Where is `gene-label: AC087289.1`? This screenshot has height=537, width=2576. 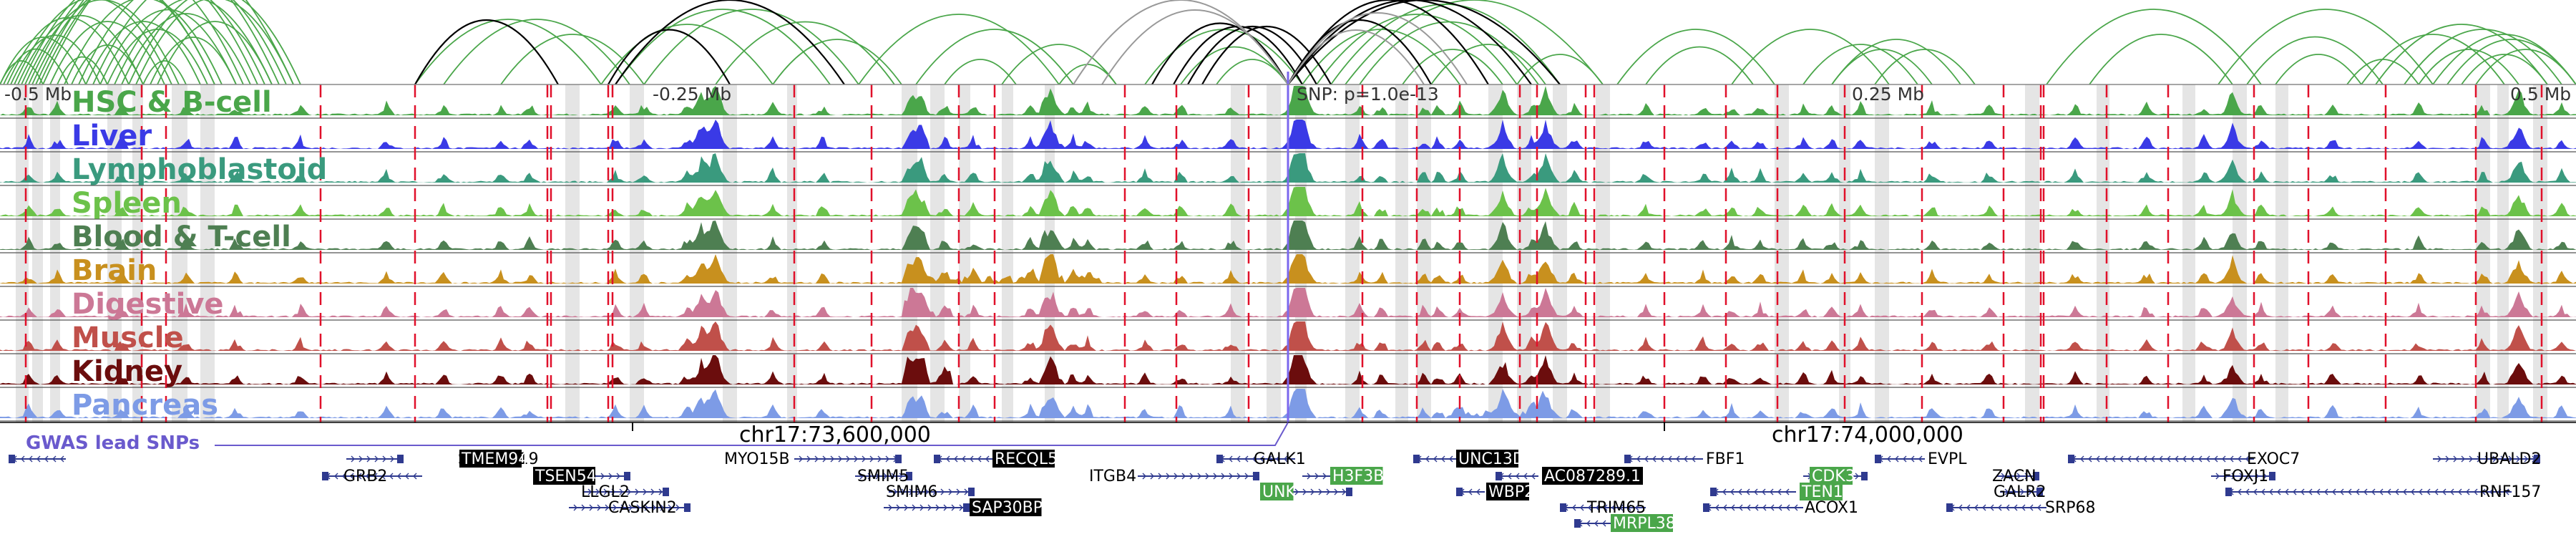 gene-label: AC087289.1 is located at coordinates (1592, 476).